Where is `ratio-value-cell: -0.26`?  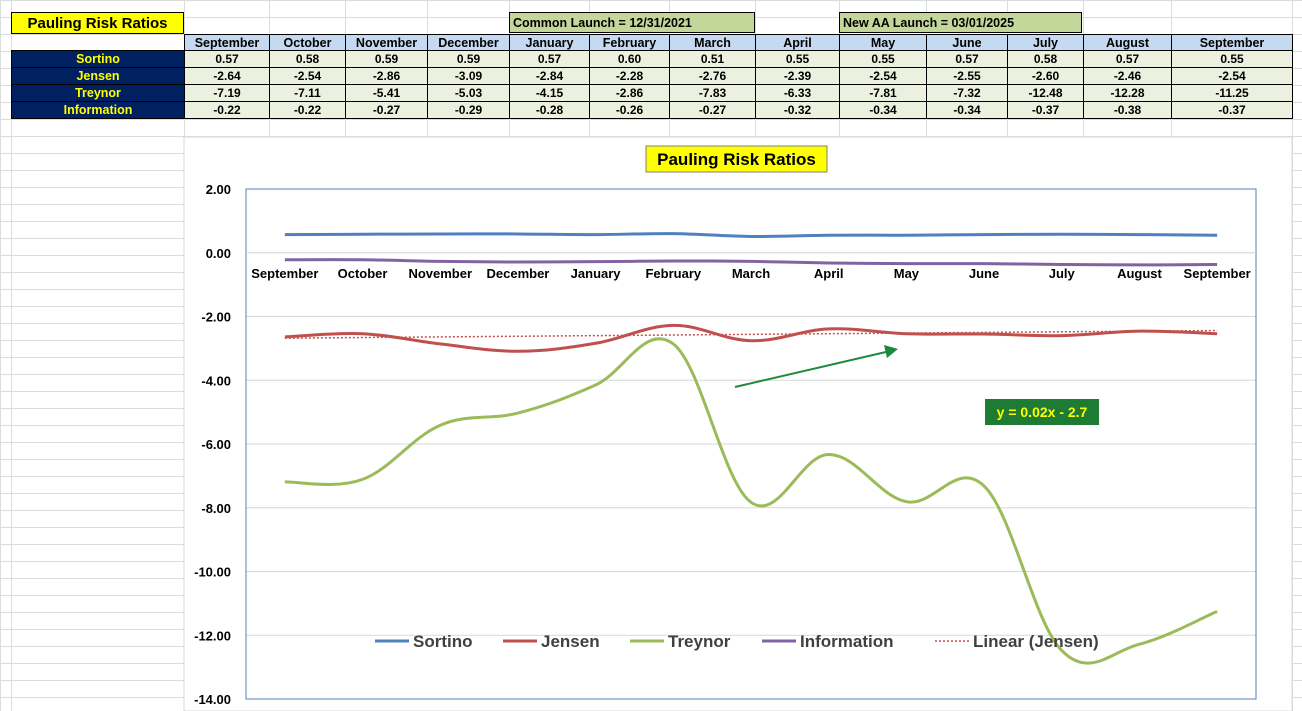 ratio-value-cell: -0.26 is located at coordinates (629, 110).